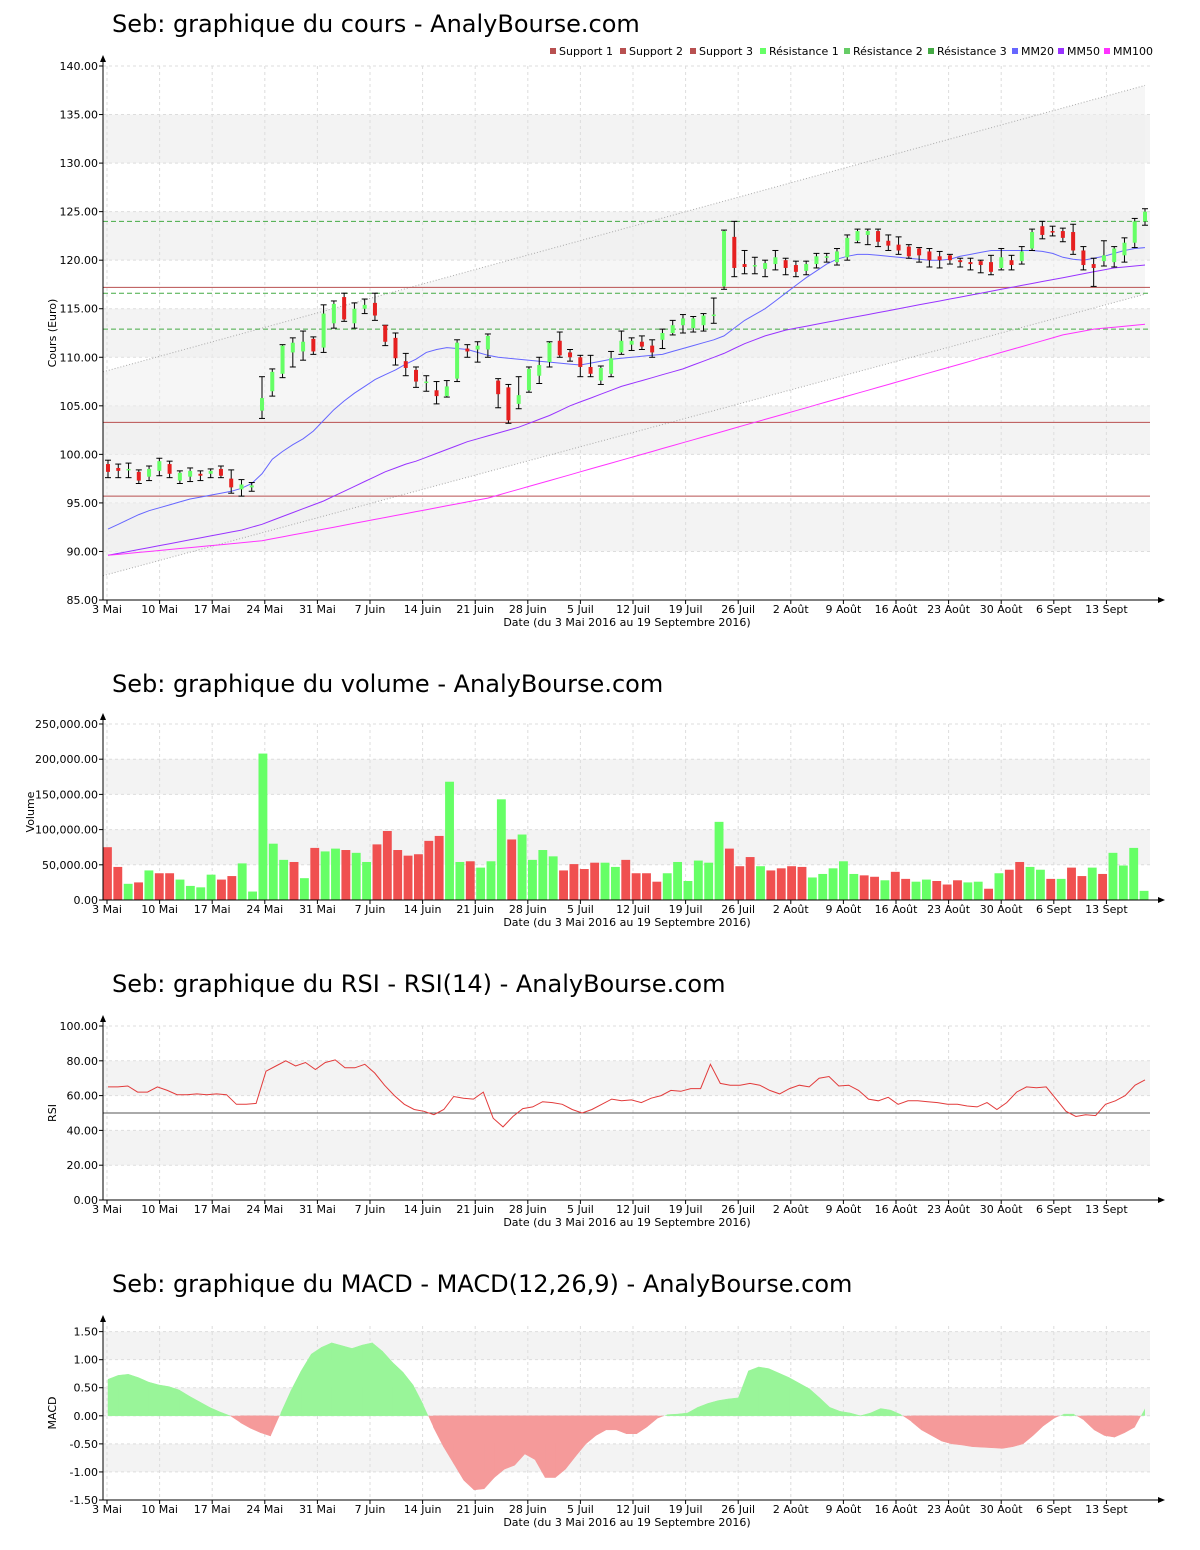 The image size is (1200, 1550). What do you see at coordinates (86, 1332) in the screenshot?
I see `y-tick-label: 1.50` at bounding box center [86, 1332].